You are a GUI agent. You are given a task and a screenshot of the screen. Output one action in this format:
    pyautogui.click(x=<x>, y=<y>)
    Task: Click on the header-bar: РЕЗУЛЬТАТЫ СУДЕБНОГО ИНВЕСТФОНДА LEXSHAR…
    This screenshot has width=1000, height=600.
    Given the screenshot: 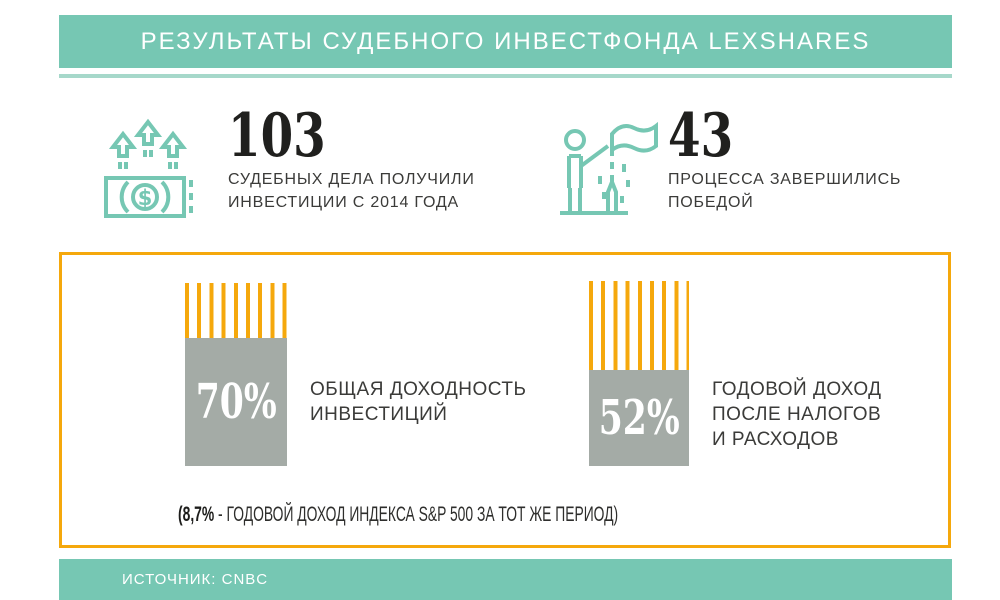 What is the action you would take?
    pyautogui.click(x=505, y=41)
    